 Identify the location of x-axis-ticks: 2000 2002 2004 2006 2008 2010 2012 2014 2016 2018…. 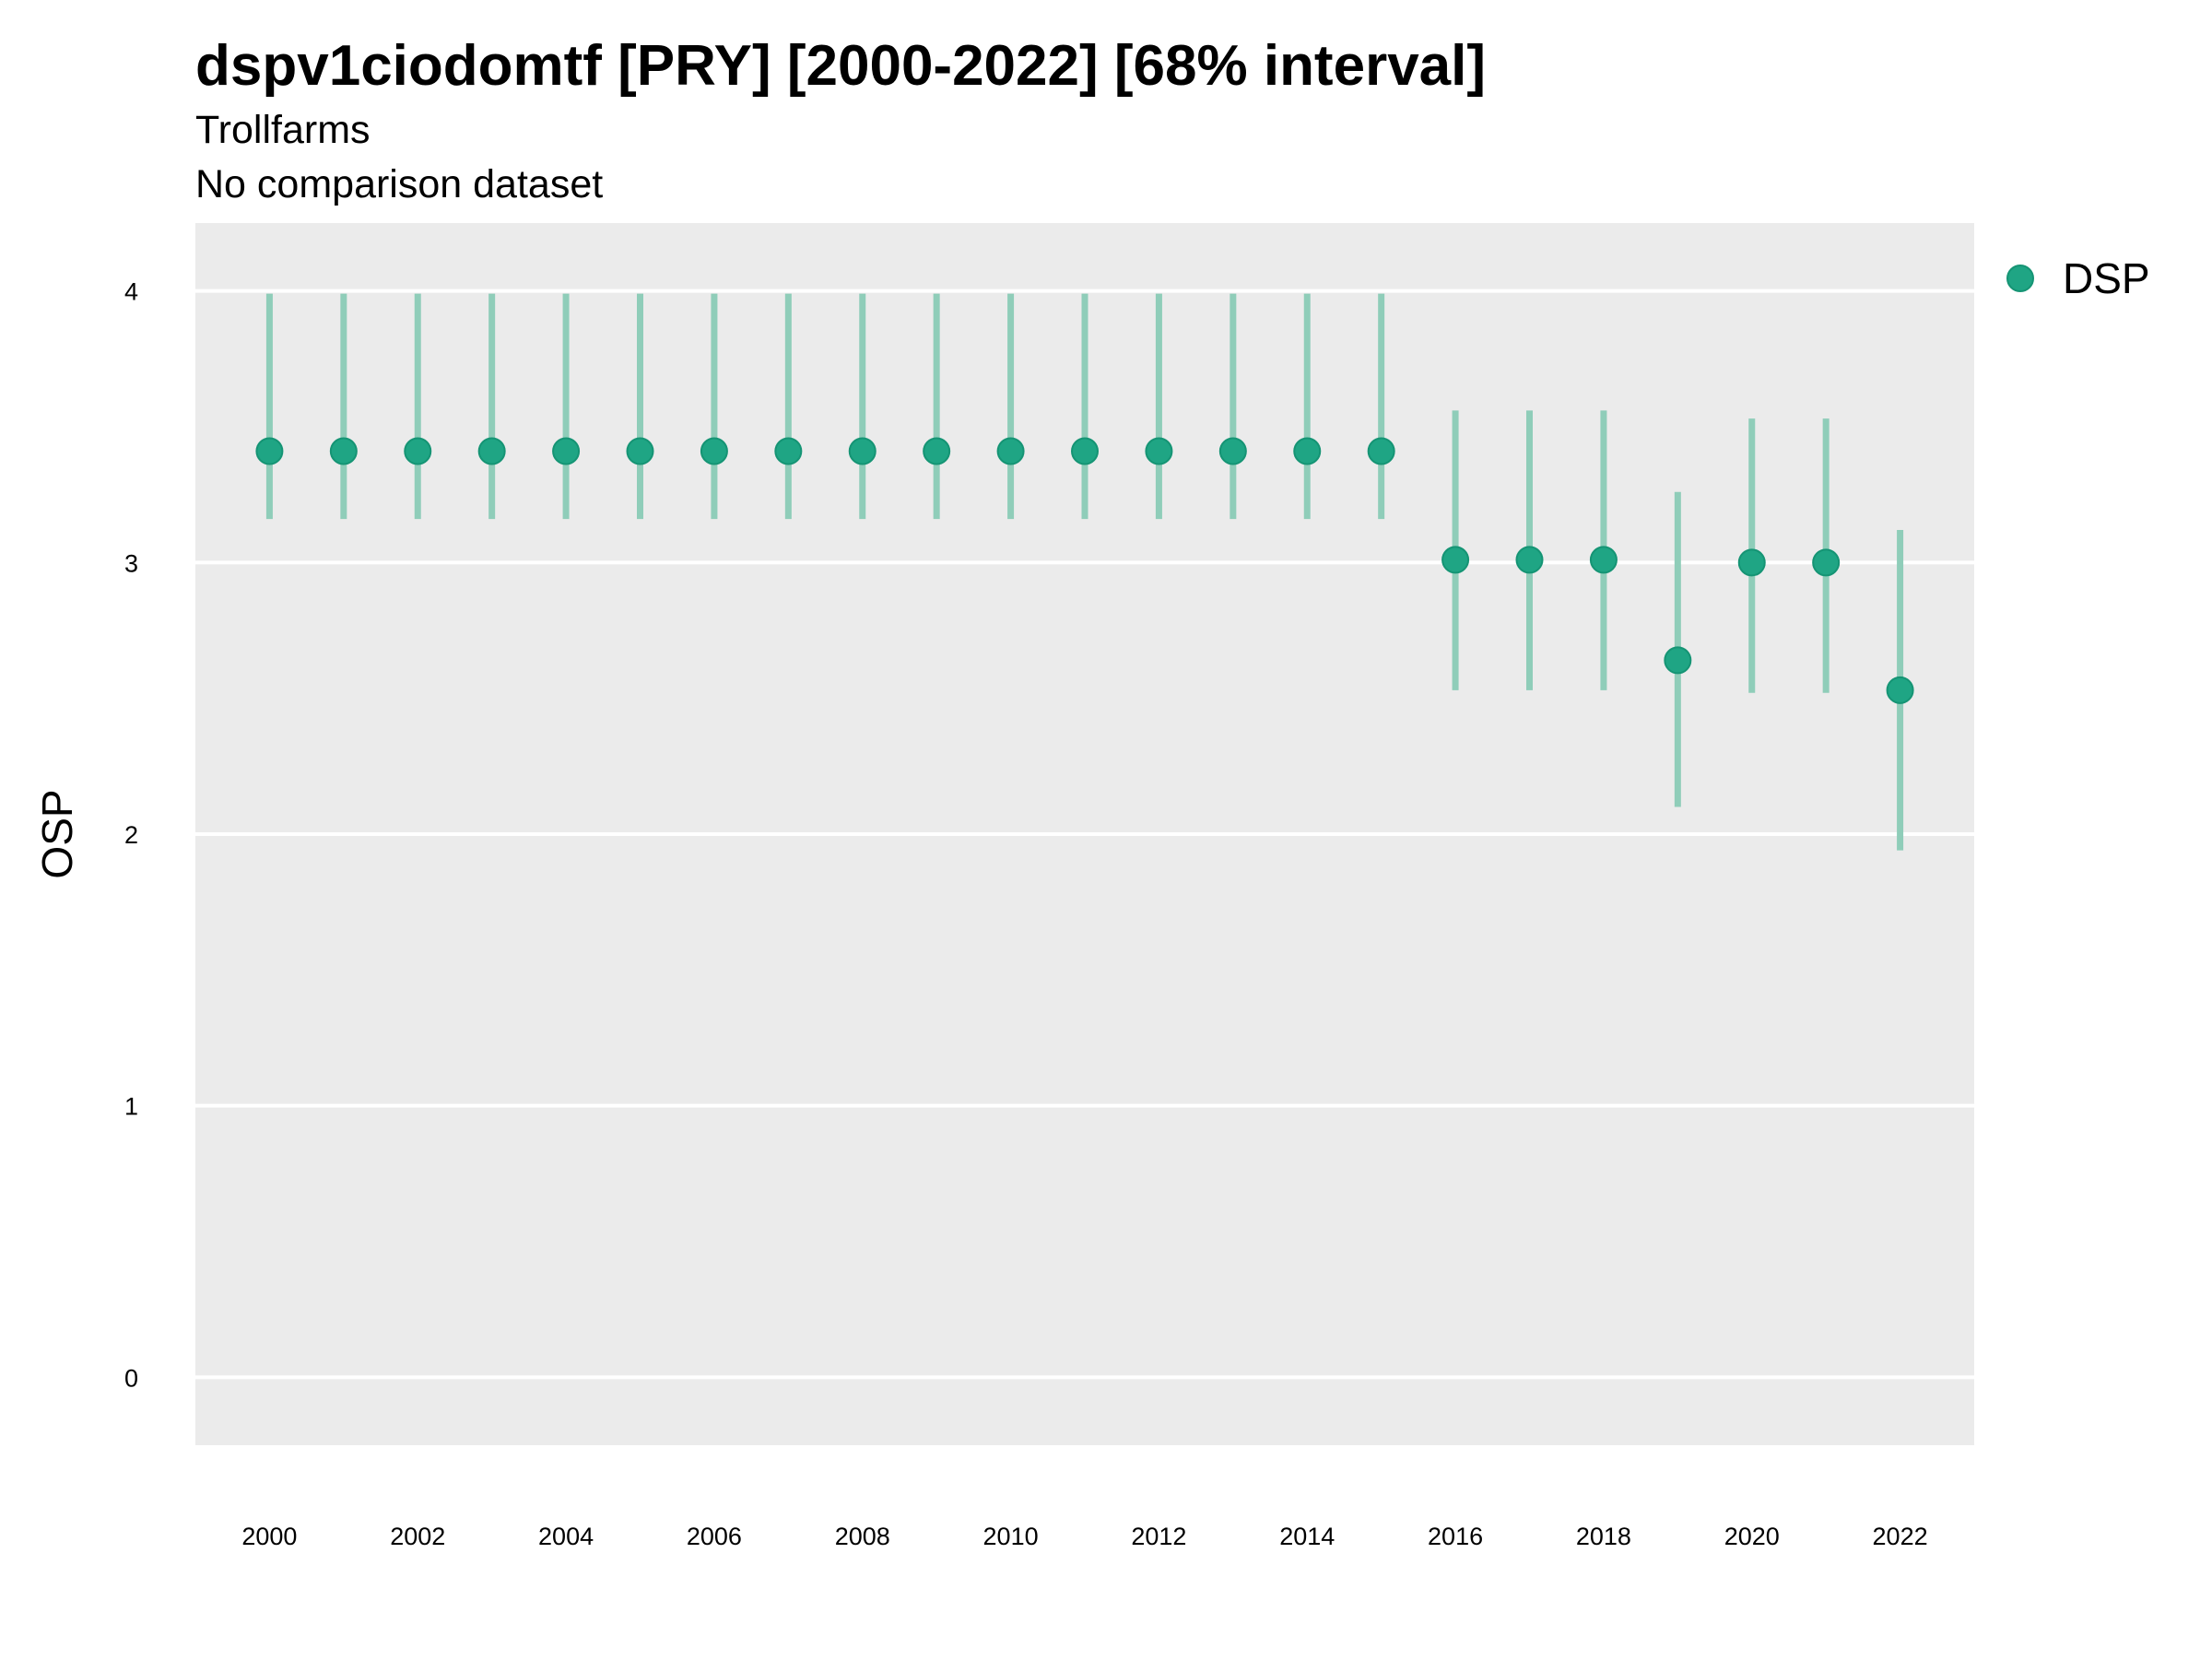
(1084, 1536).